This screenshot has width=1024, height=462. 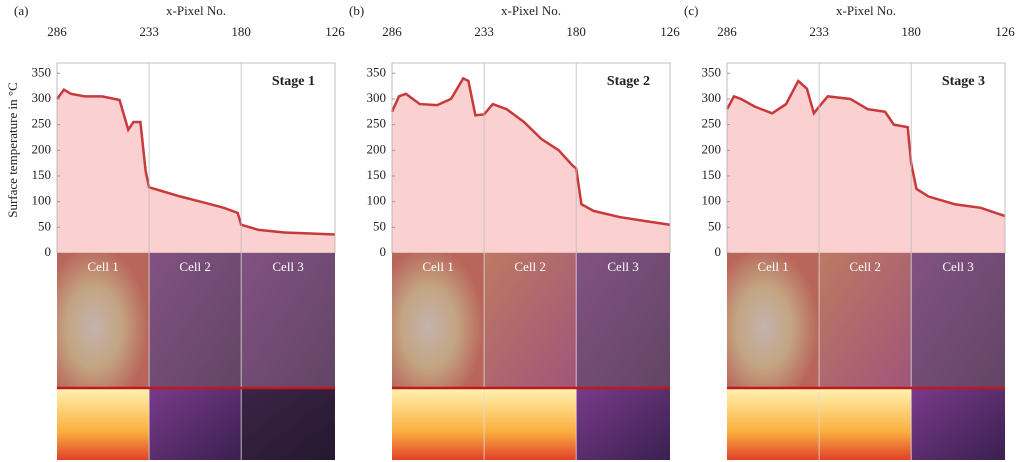 I want to click on stage-label: Stage 2, so click(x=628, y=81).